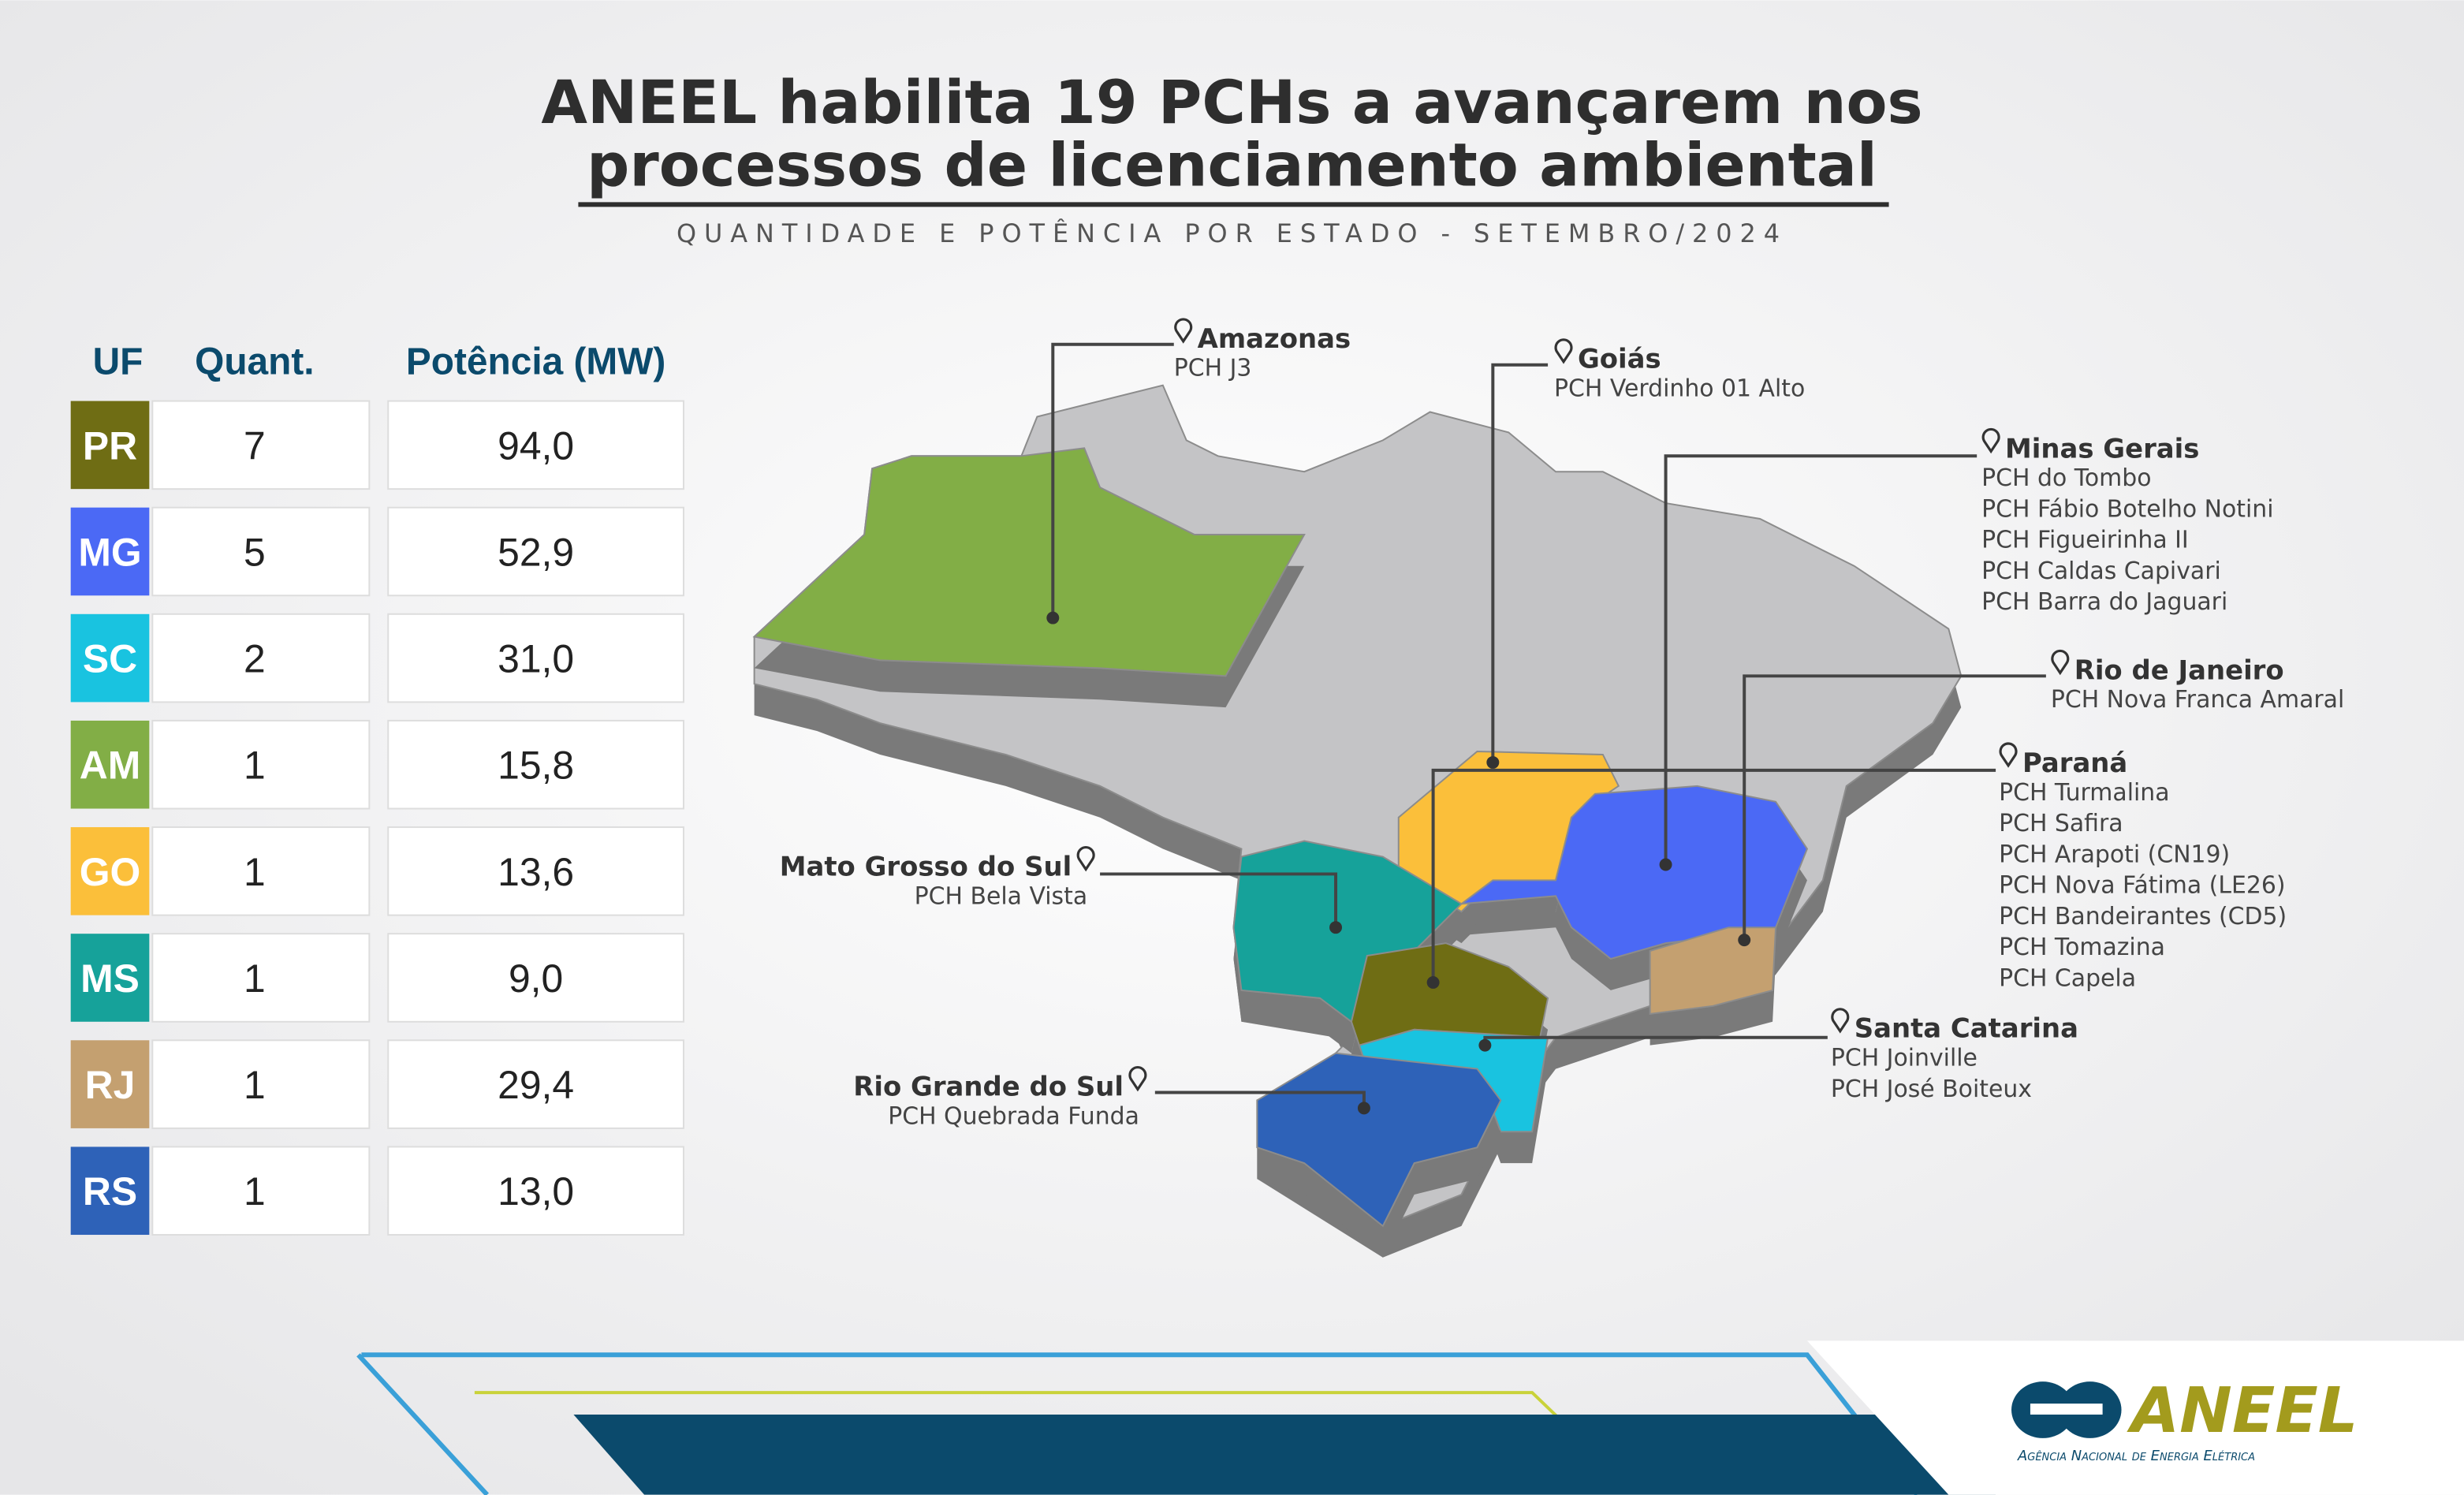  I want to click on title: processos de licenciamento ambiental, so click(1232, 165).